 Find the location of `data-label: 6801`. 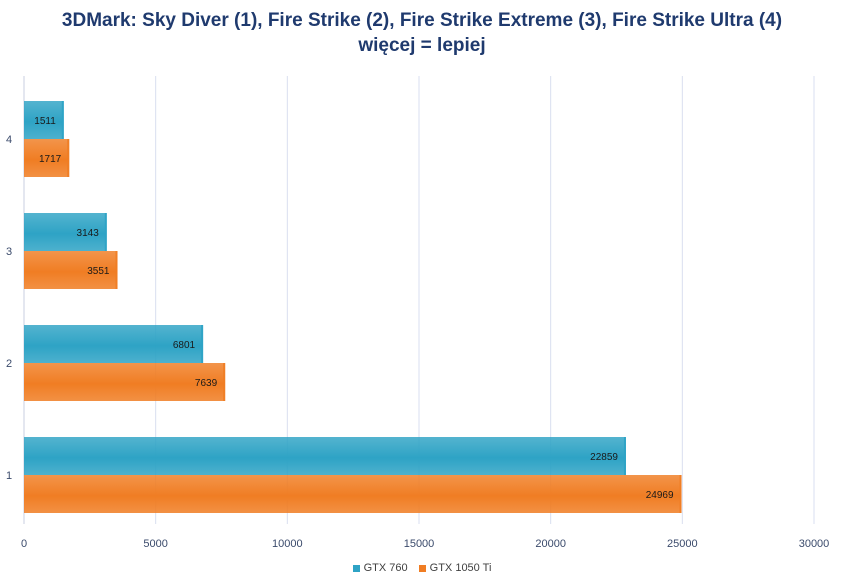

data-label: 6801 is located at coordinates (184, 345).